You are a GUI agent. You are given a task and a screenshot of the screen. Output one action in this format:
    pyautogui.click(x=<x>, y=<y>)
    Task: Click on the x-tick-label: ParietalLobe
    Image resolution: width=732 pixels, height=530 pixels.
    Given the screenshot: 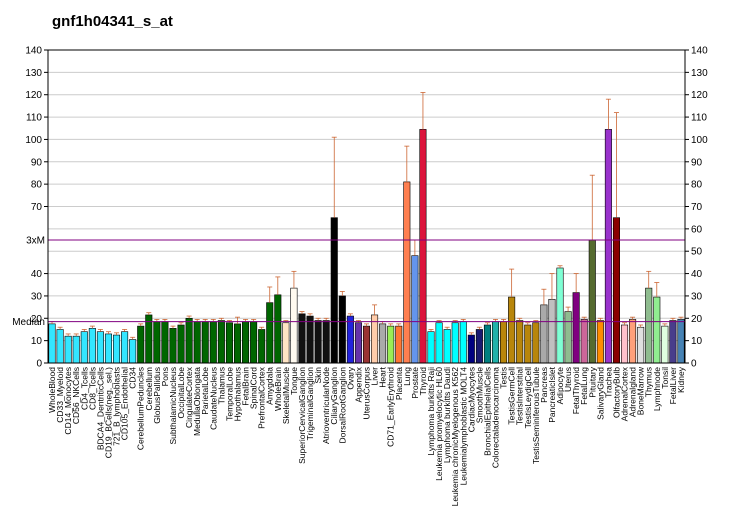 What is the action you would take?
    pyautogui.click(x=205, y=391)
    